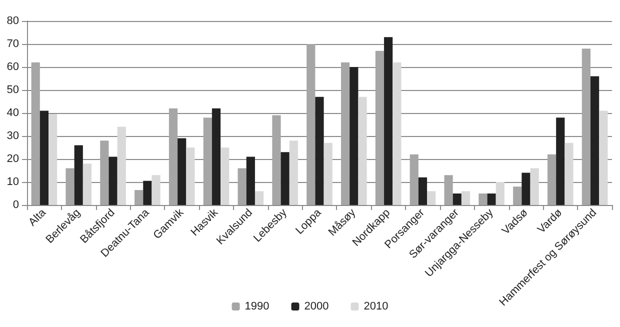  Describe the element at coordinates (15, 205) in the screenshot. I see `y-tick-label: 0` at that location.